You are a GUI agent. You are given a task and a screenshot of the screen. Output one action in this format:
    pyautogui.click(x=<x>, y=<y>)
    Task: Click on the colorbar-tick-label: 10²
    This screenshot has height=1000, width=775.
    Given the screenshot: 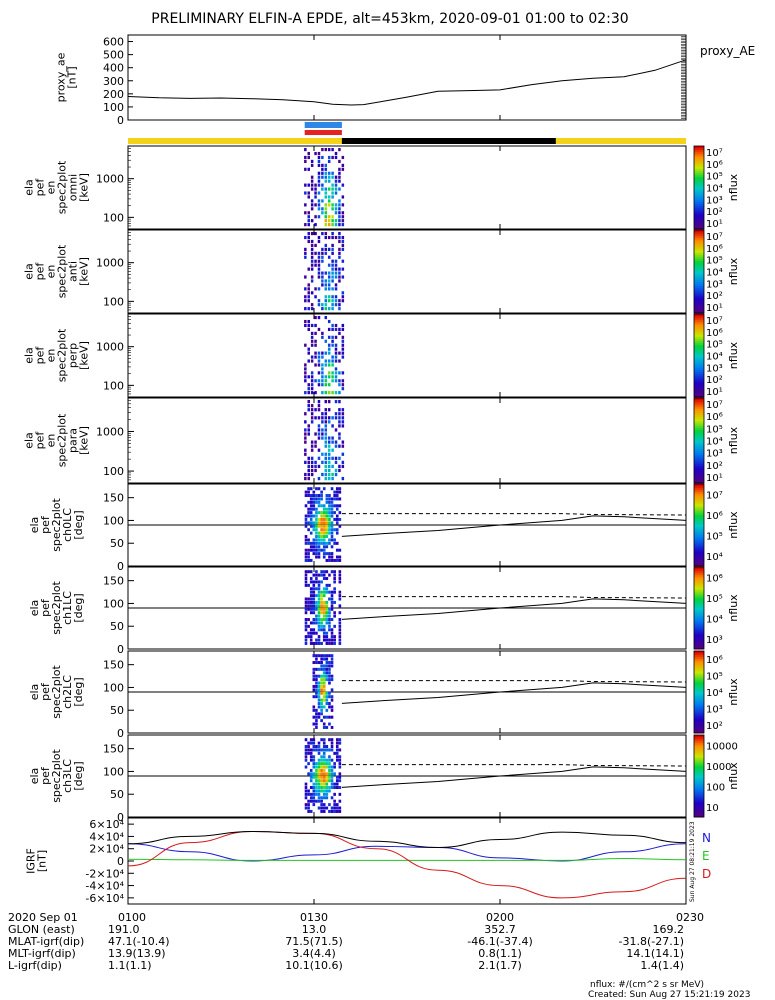 What is the action you would take?
    pyautogui.click(x=714, y=296)
    